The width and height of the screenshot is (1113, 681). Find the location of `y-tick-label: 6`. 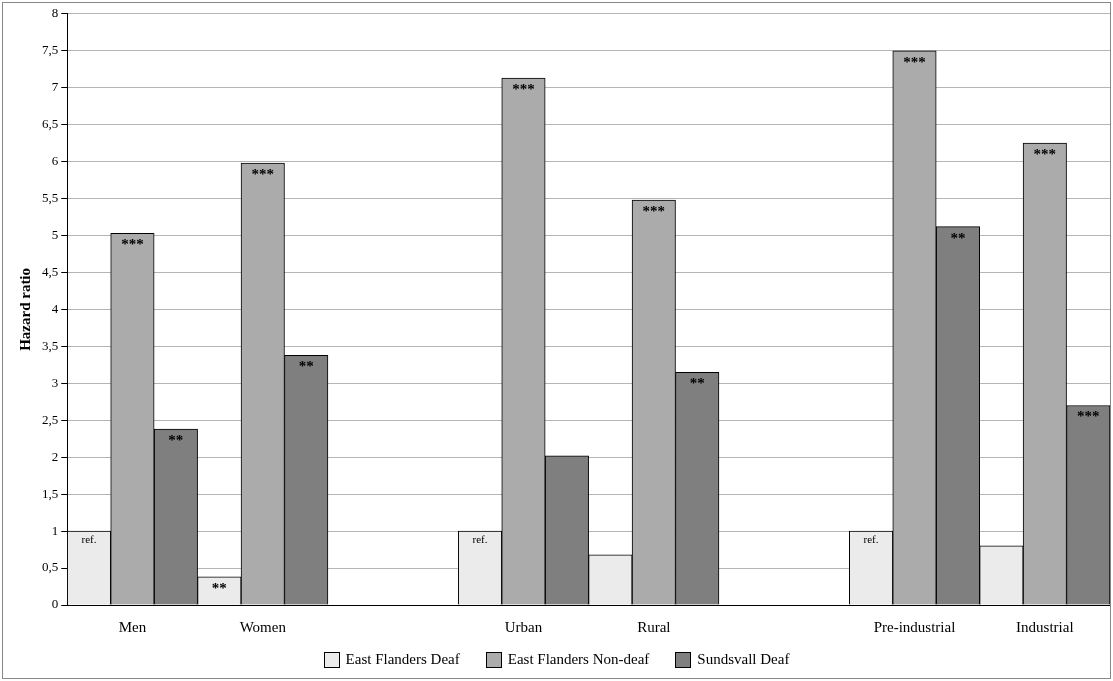

y-tick-label: 6 is located at coordinates (55, 161).